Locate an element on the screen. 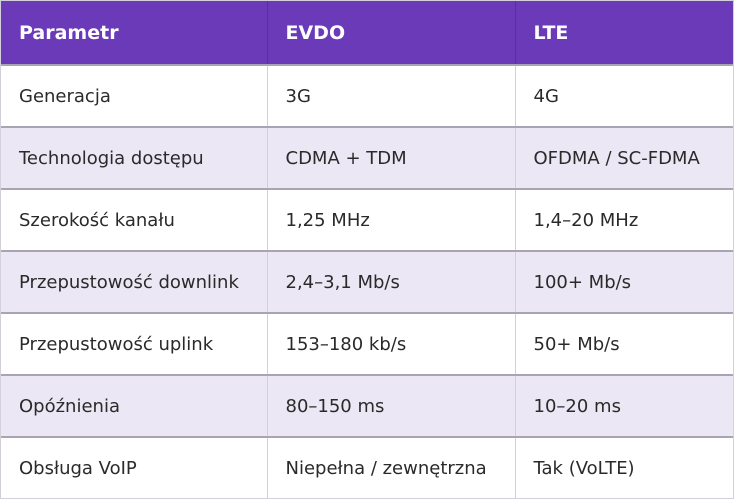 The width and height of the screenshot is (735, 500). row-label-cell: Generacja is located at coordinates (134, 95).